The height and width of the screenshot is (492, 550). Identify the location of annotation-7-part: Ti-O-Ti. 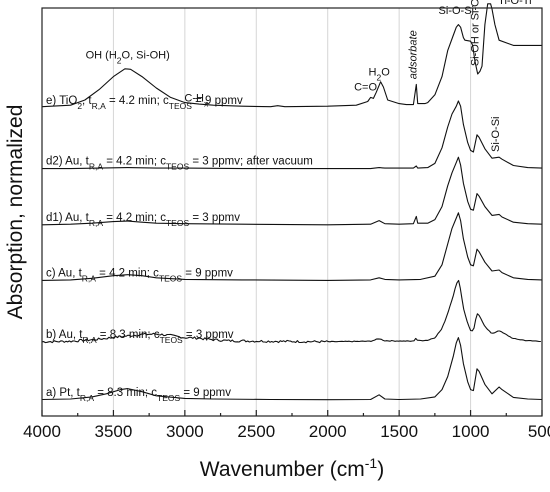
(514, 3).